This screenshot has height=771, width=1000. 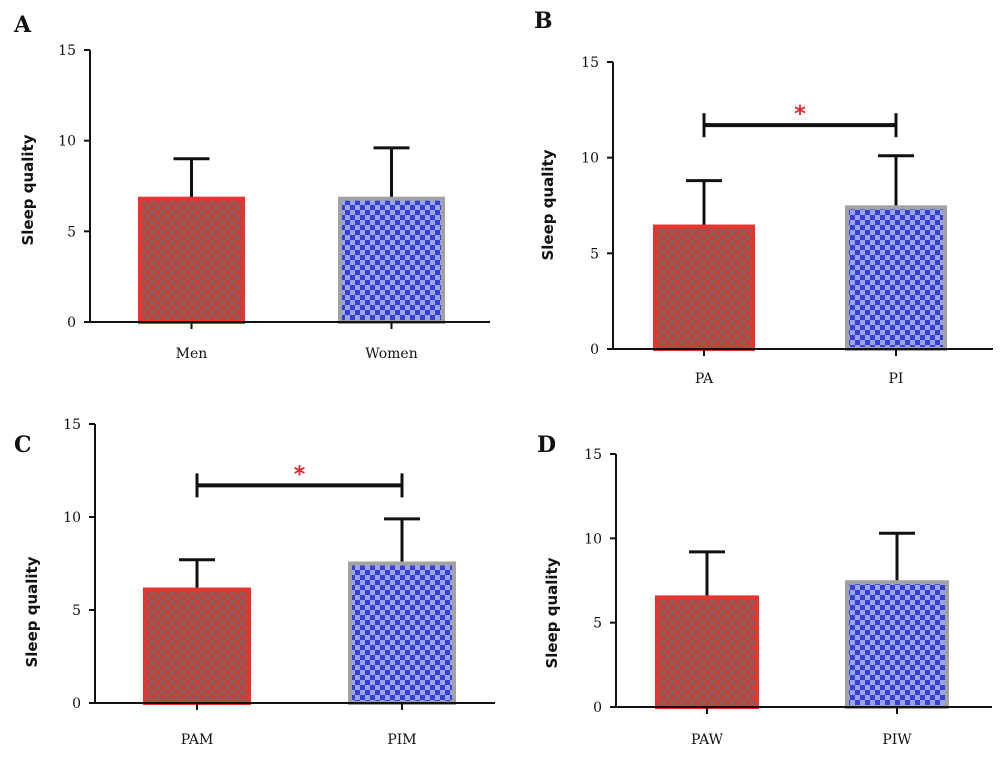 I want to click on panel-letter: B, so click(x=543, y=21).